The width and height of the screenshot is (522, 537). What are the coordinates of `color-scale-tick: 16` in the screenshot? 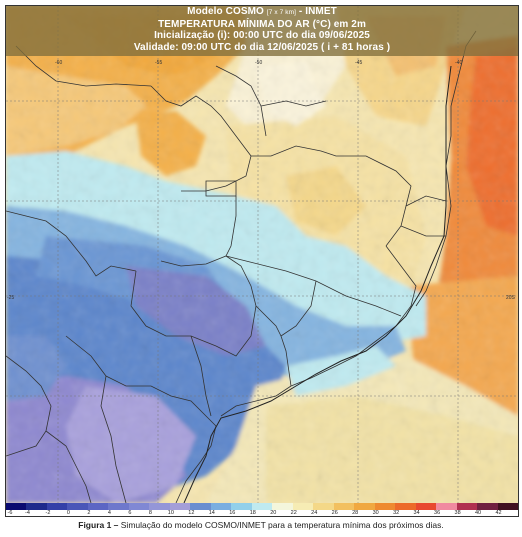 It's located at (232, 513).